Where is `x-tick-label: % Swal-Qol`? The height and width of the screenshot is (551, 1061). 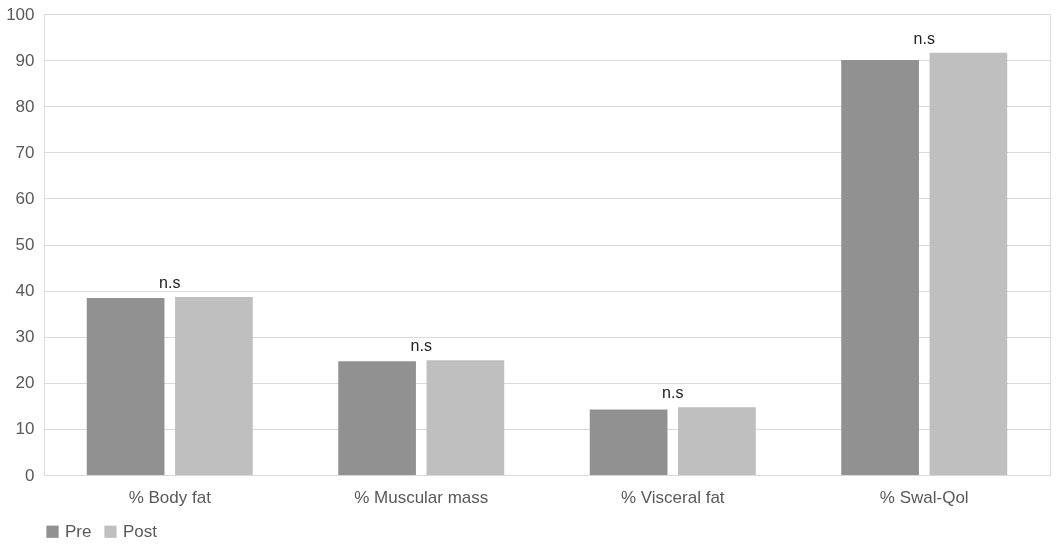 x-tick-label: % Swal-Qol is located at coordinates (924, 497).